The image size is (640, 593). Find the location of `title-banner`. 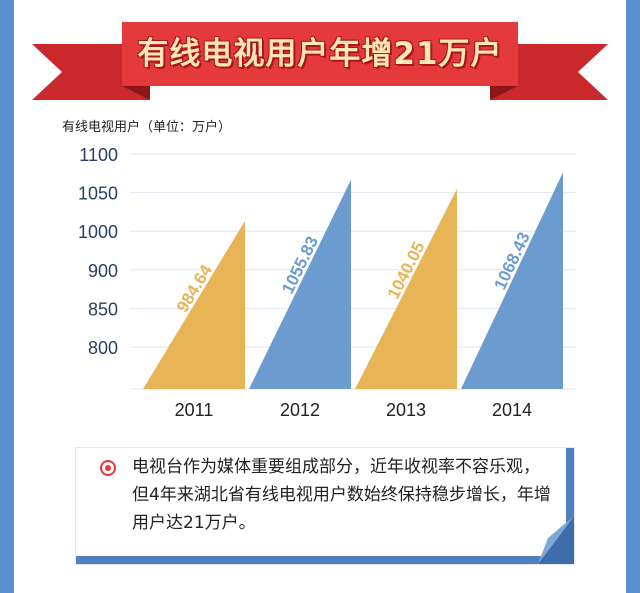

title-banner is located at coordinates (320, 61).